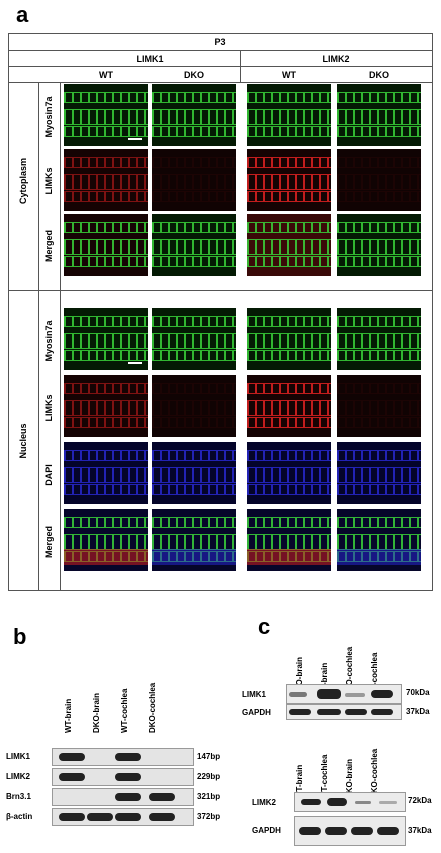 The width and height of the screenshot is (441, 853). I want to click on blot-row-label: LIMK1, so click(254, 694).